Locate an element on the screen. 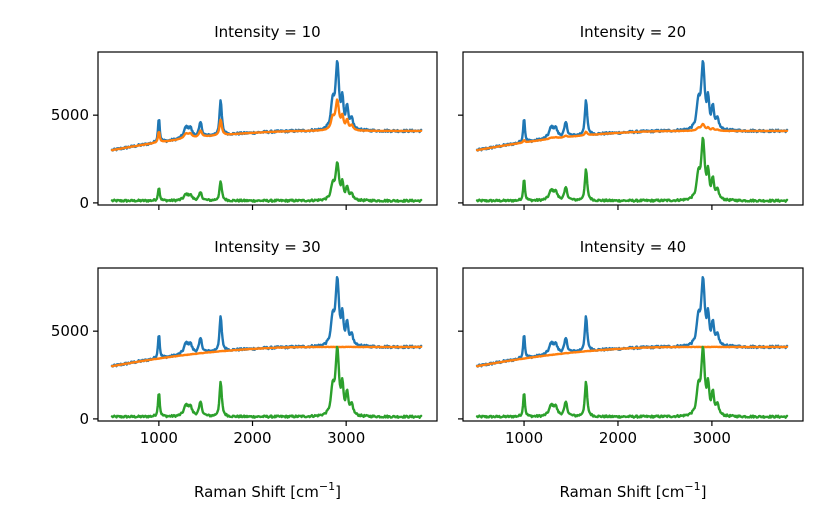 The height and width of the screenshot is (523, 823). panel-title: Intensity = 10 is located at coordinates (267, 32).